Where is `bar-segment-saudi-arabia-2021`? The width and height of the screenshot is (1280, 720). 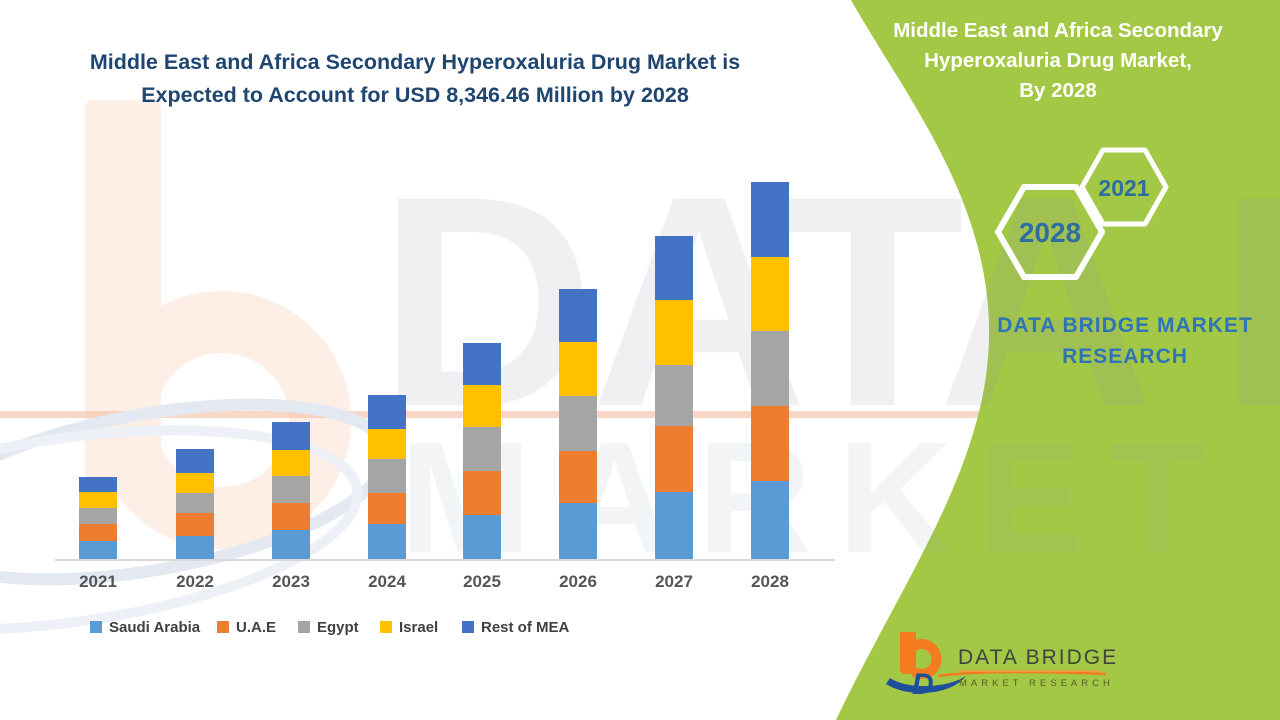
bar-segment-saudi-arabia-2021 is located at coordinates (98, 550).